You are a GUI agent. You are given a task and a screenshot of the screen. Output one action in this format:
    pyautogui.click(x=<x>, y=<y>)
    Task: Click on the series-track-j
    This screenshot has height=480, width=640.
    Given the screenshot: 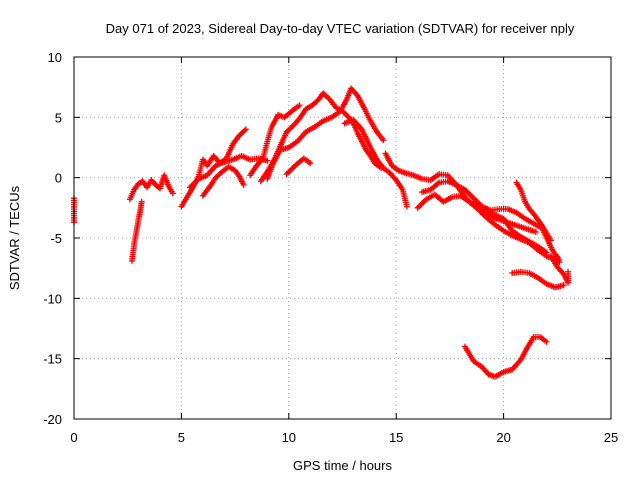 What is the action you would take?
    pyautogui.click(x=325, y=133)
    